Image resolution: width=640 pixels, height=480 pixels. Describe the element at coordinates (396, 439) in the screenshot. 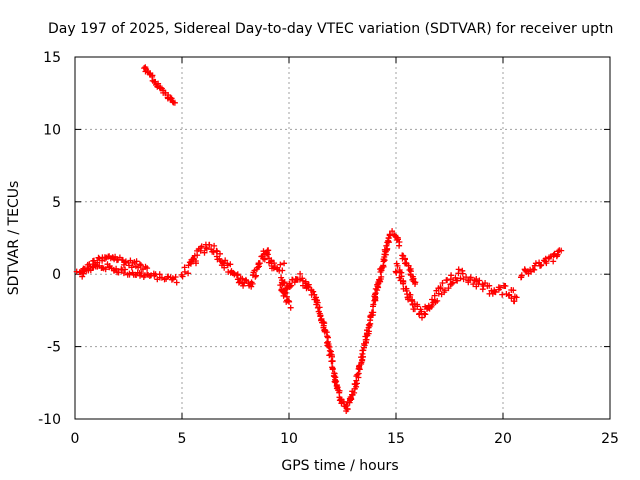

I see `x-tick-label: 15` at that location.